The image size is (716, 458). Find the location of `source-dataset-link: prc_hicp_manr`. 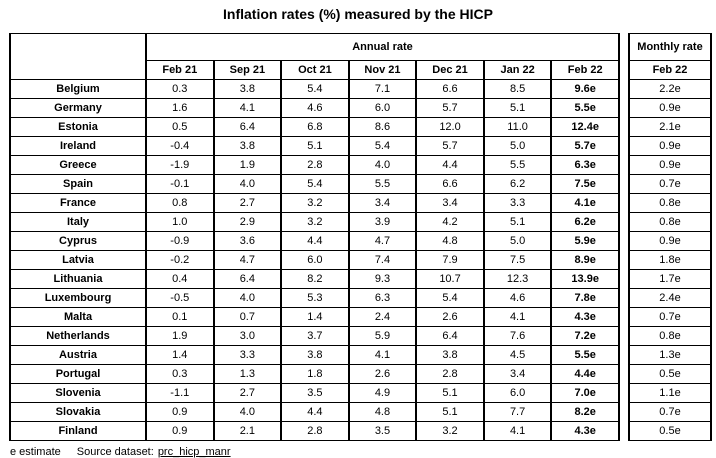

source-dataset-link: prc_hicp_manr is located at coordinates (194, 452).